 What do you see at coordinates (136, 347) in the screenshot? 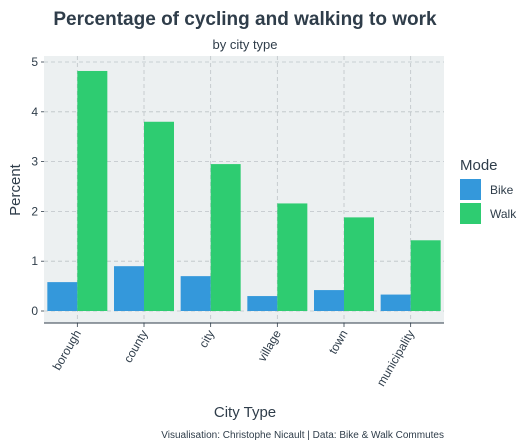
I see `x-tick-label-county: county` at bounding box center [136, 347].